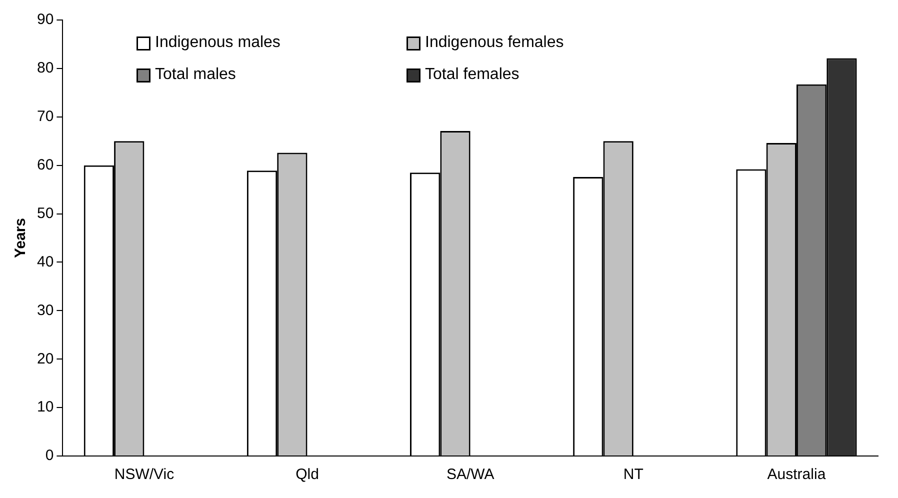  I want to click on y-tick-label: 30, so click(45, 310).